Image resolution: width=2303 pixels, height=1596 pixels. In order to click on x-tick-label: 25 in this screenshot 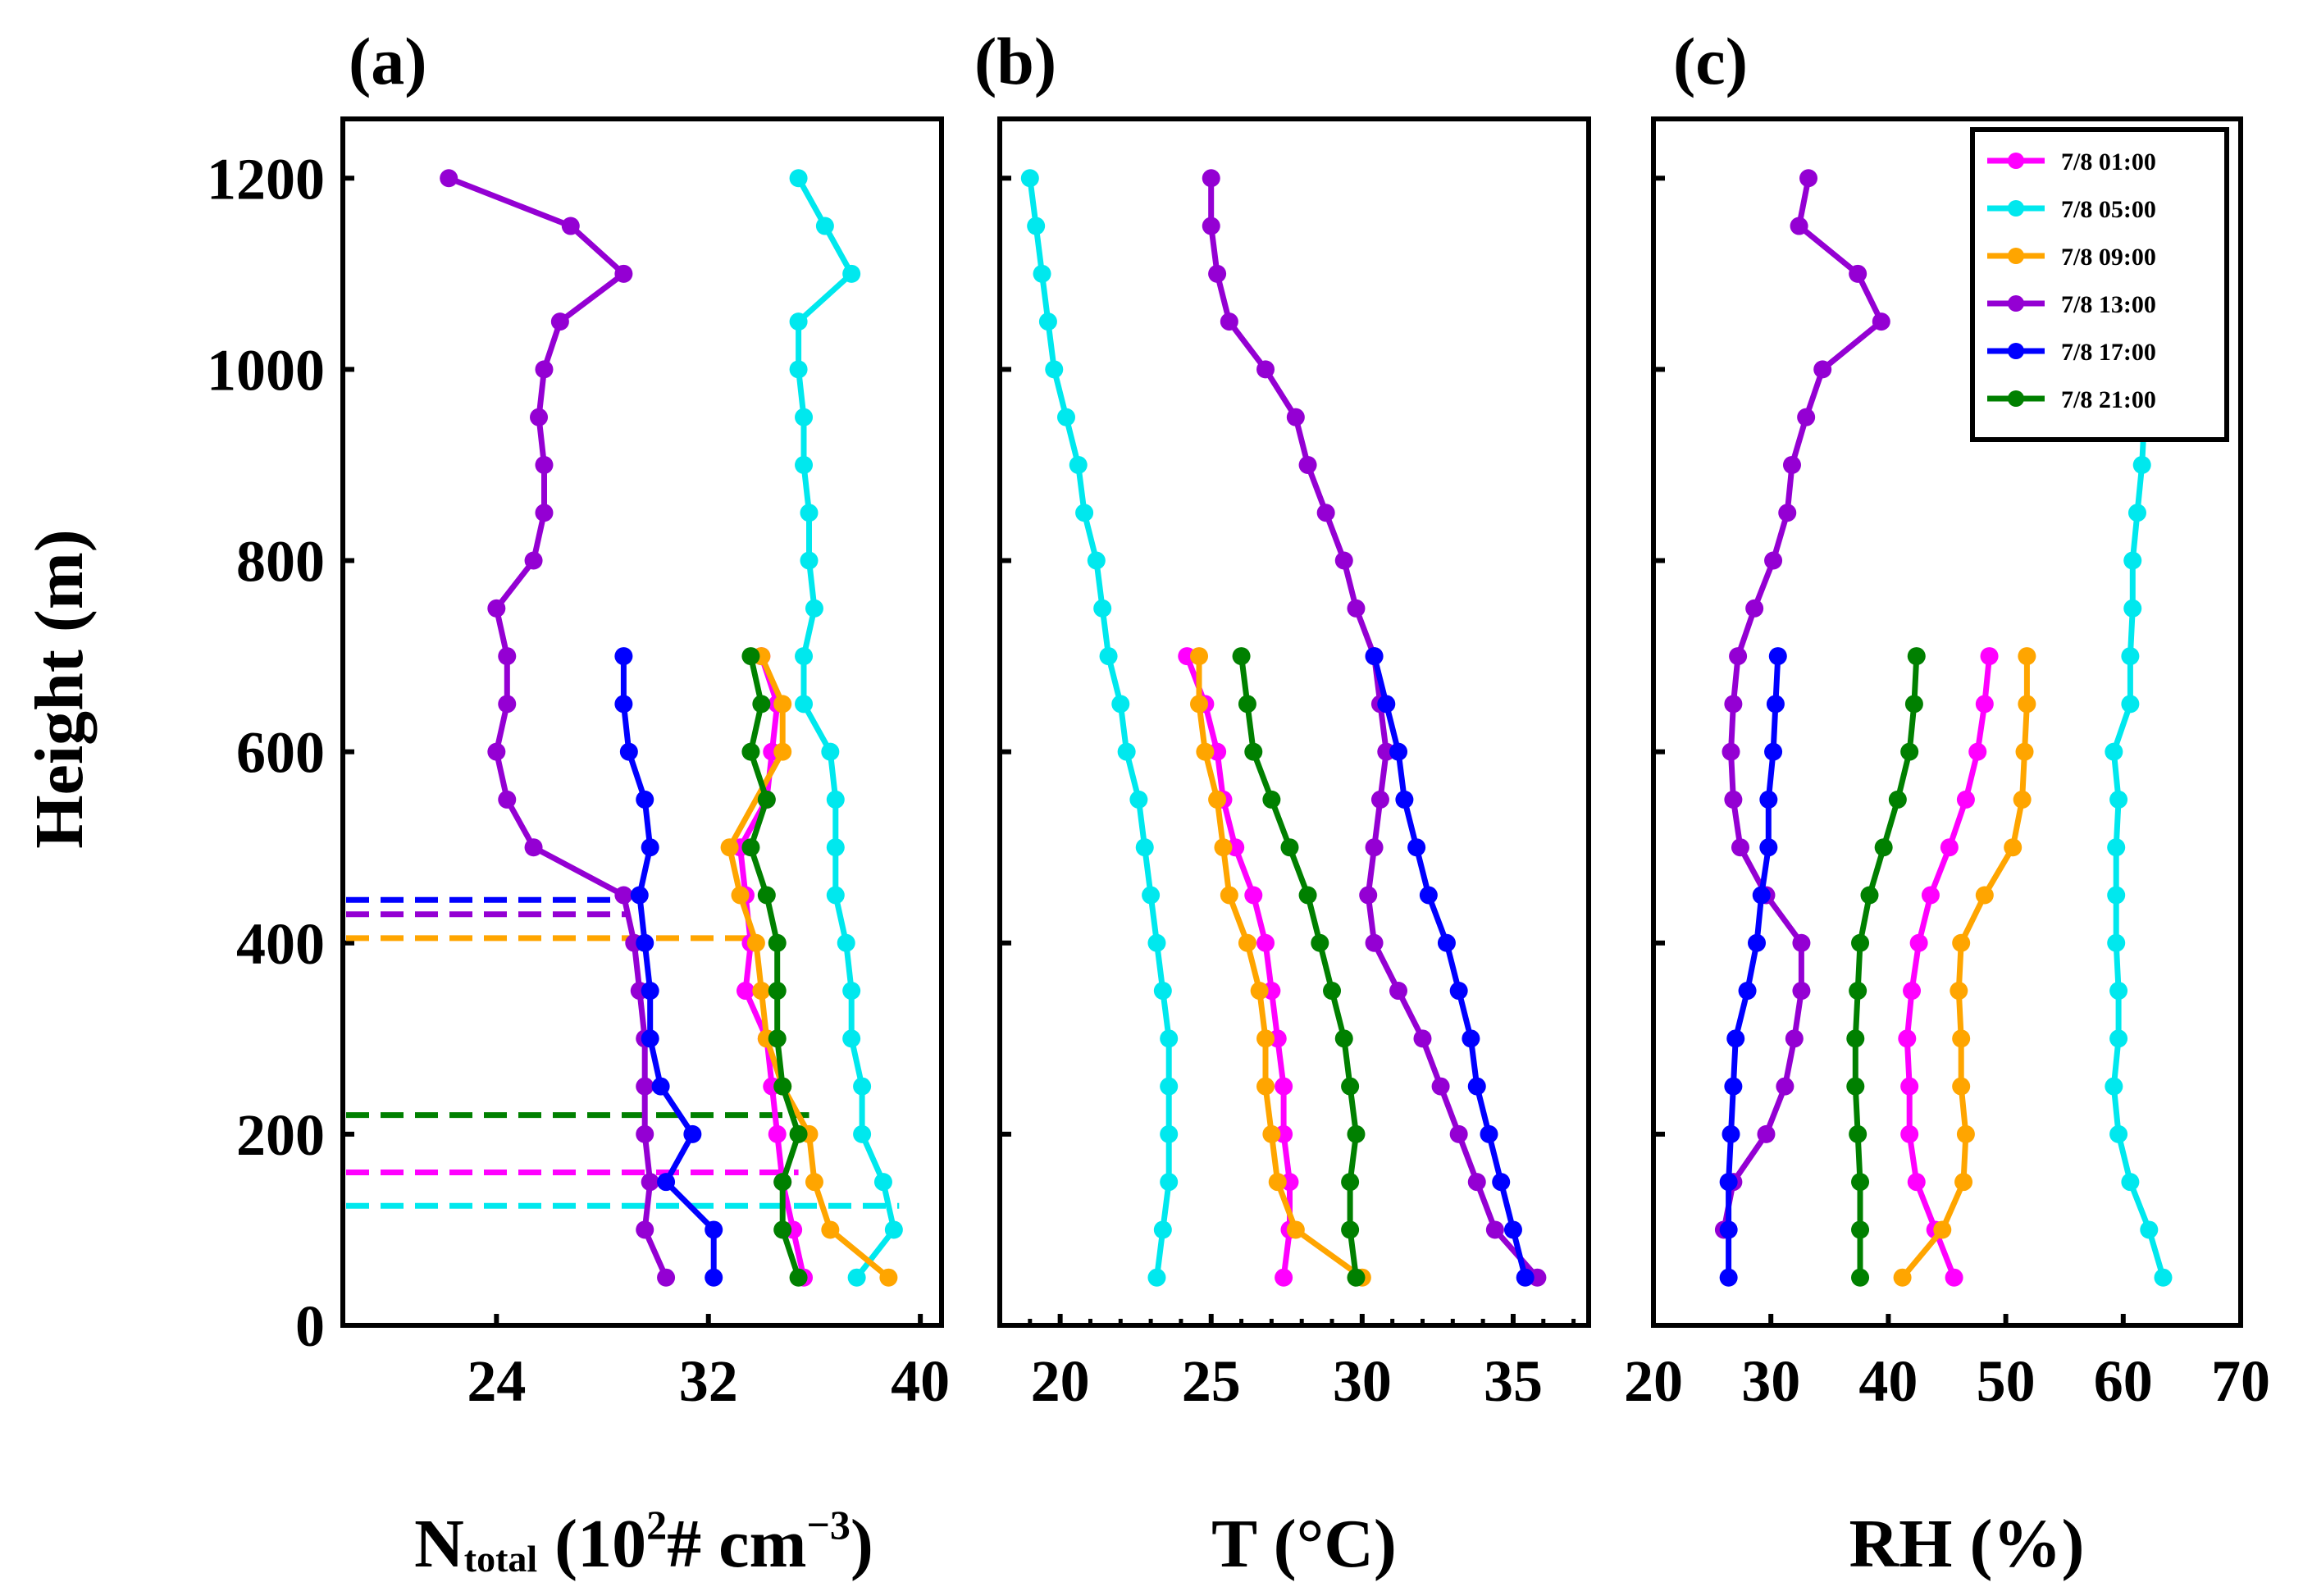, I will do `click(1211, 1381)`.